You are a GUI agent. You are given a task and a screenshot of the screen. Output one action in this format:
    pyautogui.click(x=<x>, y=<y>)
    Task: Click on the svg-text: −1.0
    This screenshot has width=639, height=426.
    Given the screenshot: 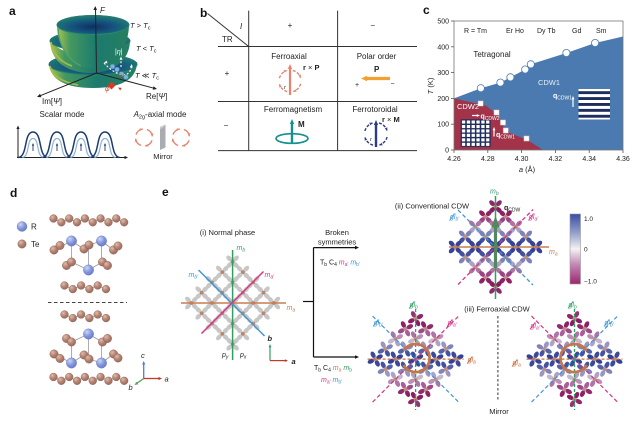 What is the action you would take?
    pyautogui.click(x=590, y=282)
    